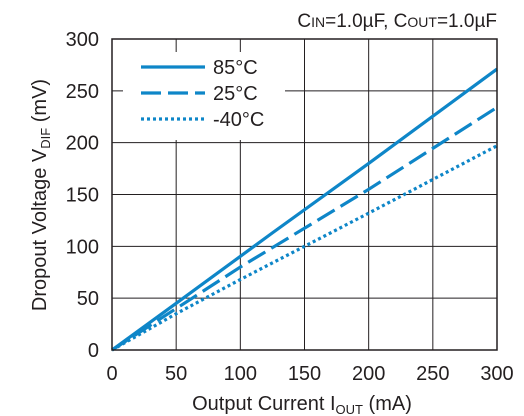 This screenshot has width=524, height=416. I want to click on y-tick-label-4: 200, so click(82, 144).